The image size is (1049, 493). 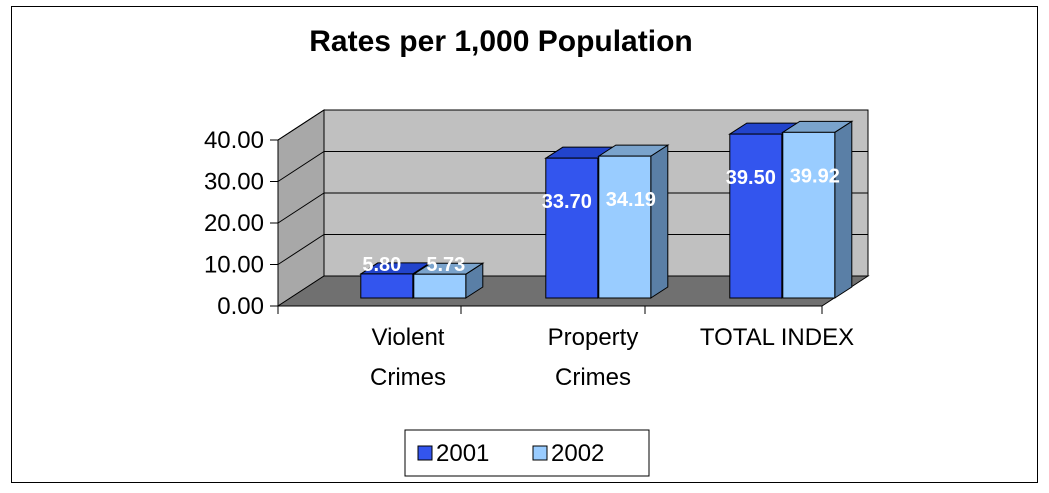 What do you see at coordinates (577, 453) in the screenshot?
I see `legend-label: 2002` at bounding box center [577, 453].